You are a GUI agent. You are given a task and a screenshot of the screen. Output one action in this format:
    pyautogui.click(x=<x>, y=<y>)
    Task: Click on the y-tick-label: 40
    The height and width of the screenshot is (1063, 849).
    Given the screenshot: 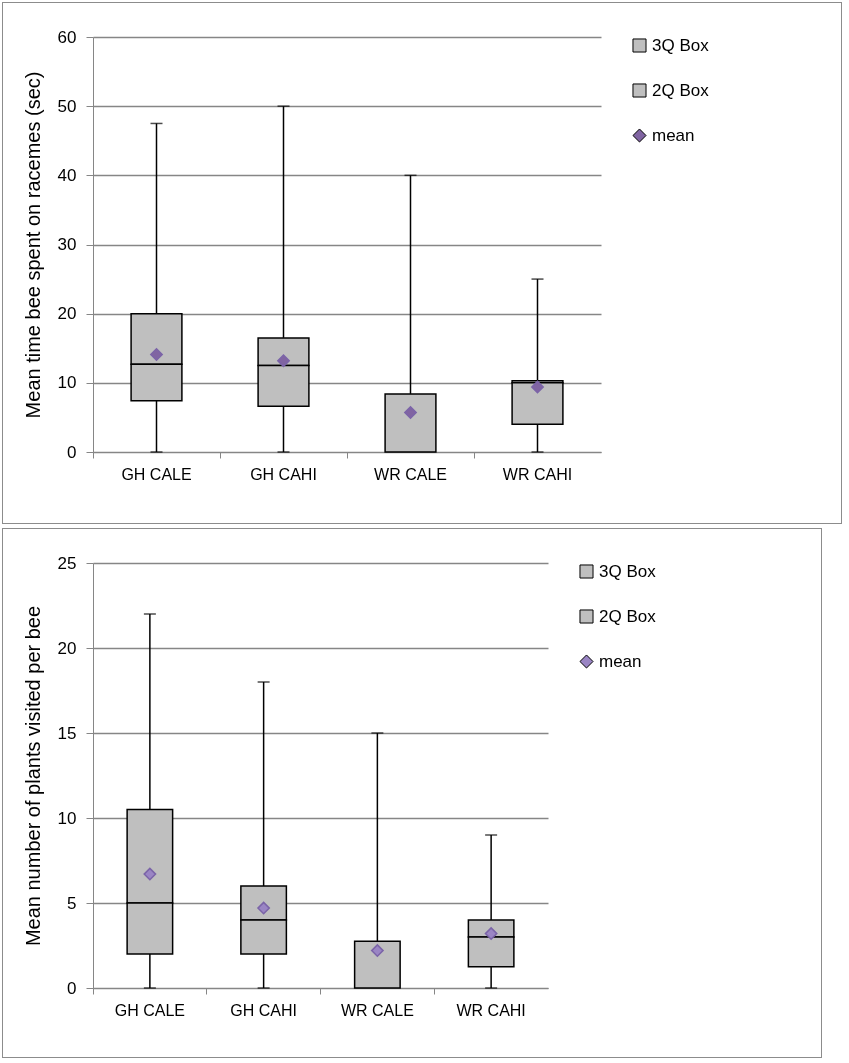 What is the action you would take?
    pyautogui.click(x=67, y=175)
    